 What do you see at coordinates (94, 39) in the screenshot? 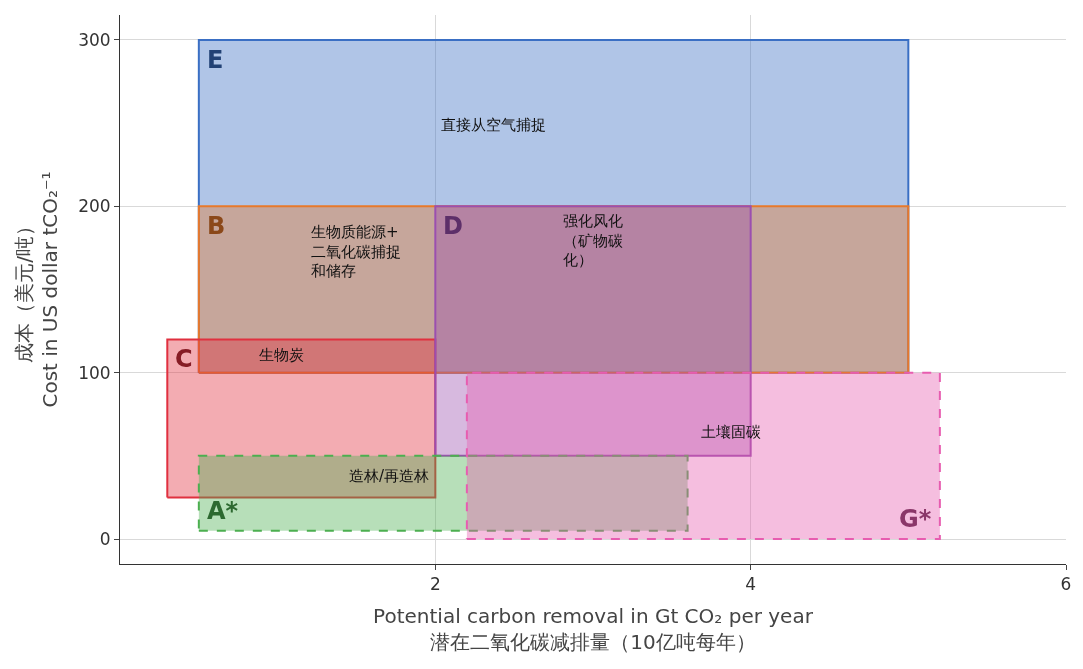
I see `y-tick-label: 300` at bounding box center [94, 39].